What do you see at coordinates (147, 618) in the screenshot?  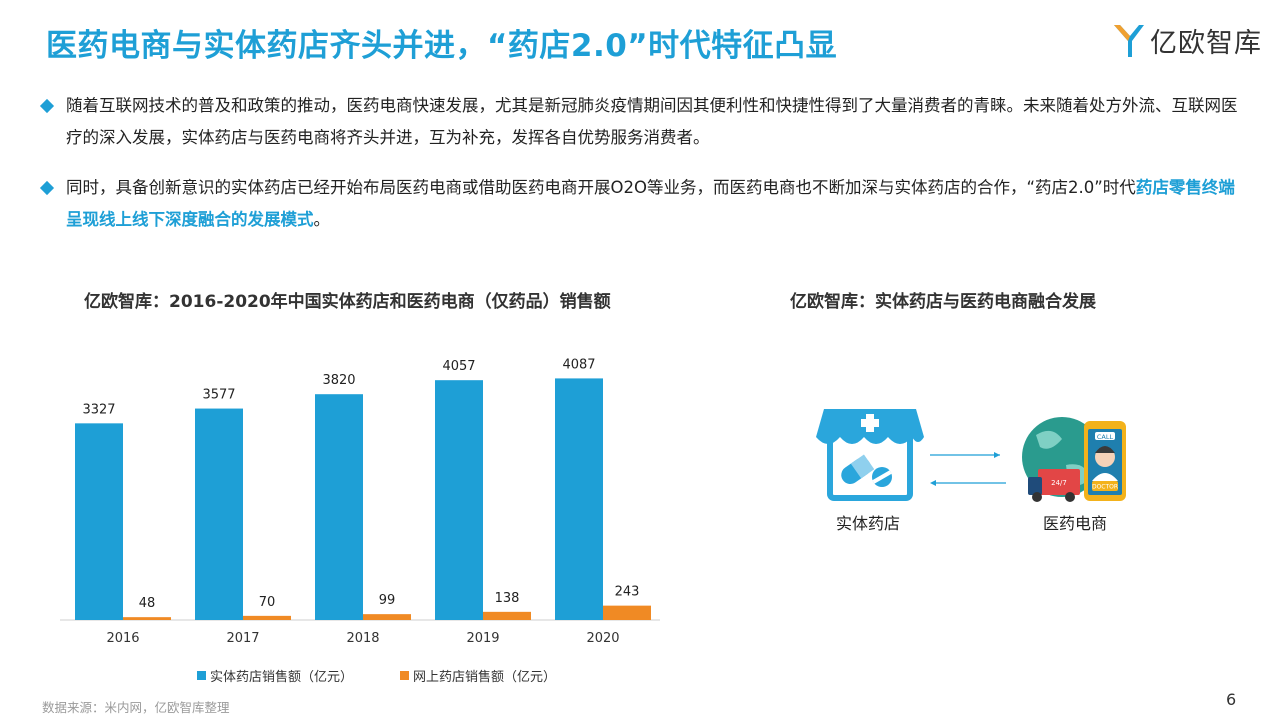 I see `bar-online-2016` at bounding box center [147, 618].